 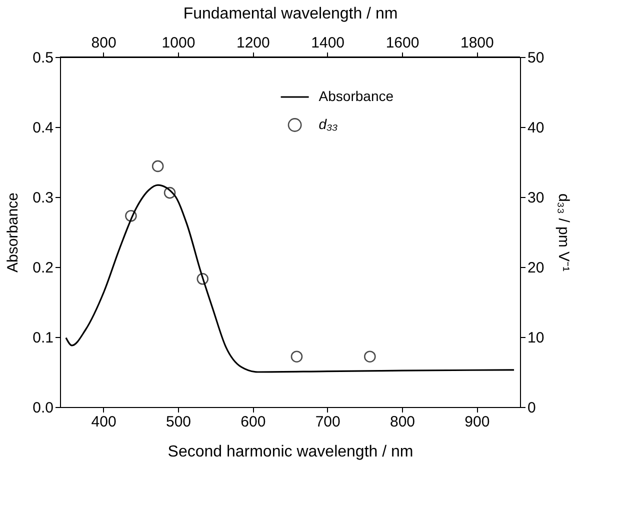 What do you see at coordinates (563, 232) in the screenshot?
I see `y2-axis-title: d₃₃ / pm V⁻¹` at bounding box center [563, 232].